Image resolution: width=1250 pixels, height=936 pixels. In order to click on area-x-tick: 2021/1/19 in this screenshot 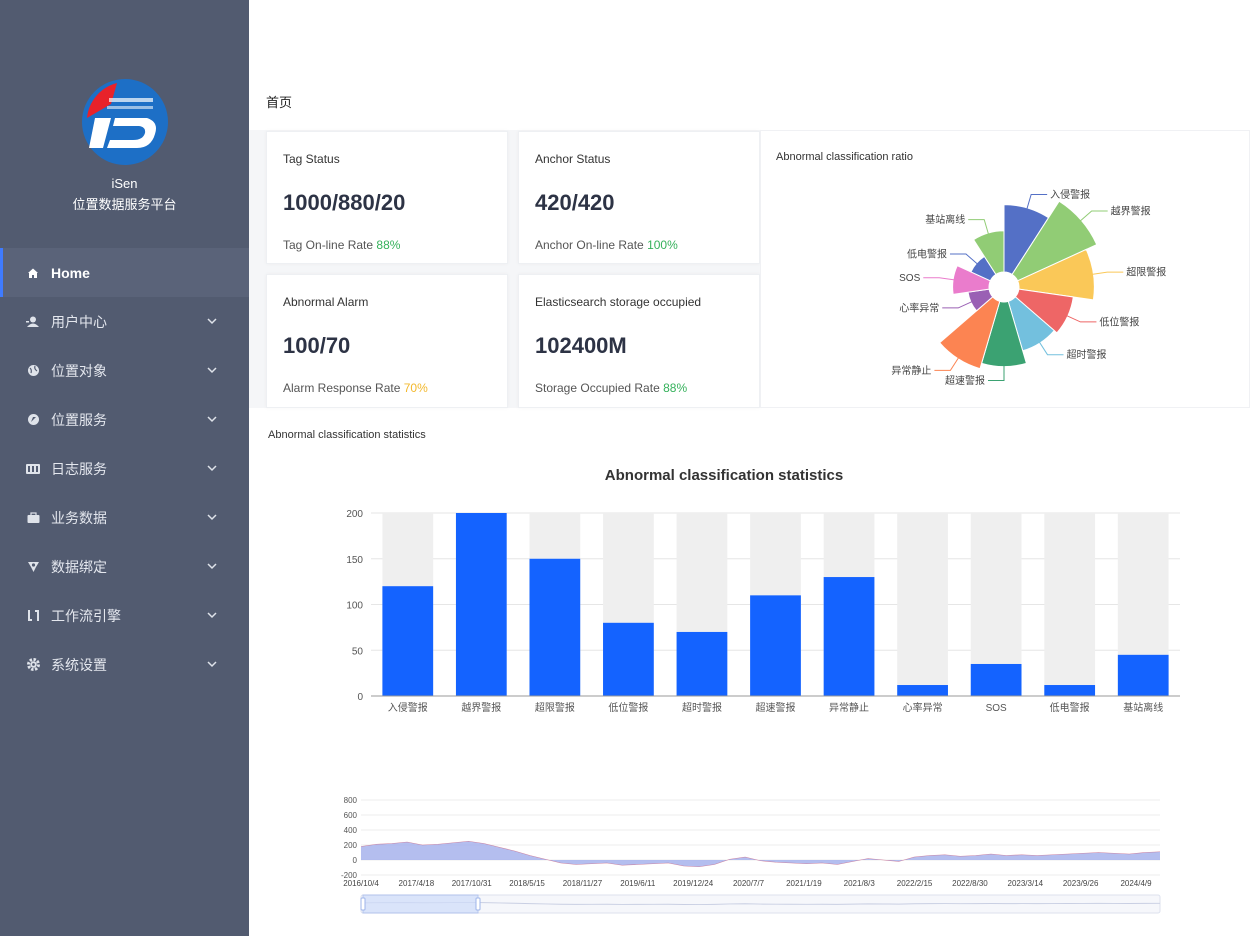, I will do `click(804, 883)`.